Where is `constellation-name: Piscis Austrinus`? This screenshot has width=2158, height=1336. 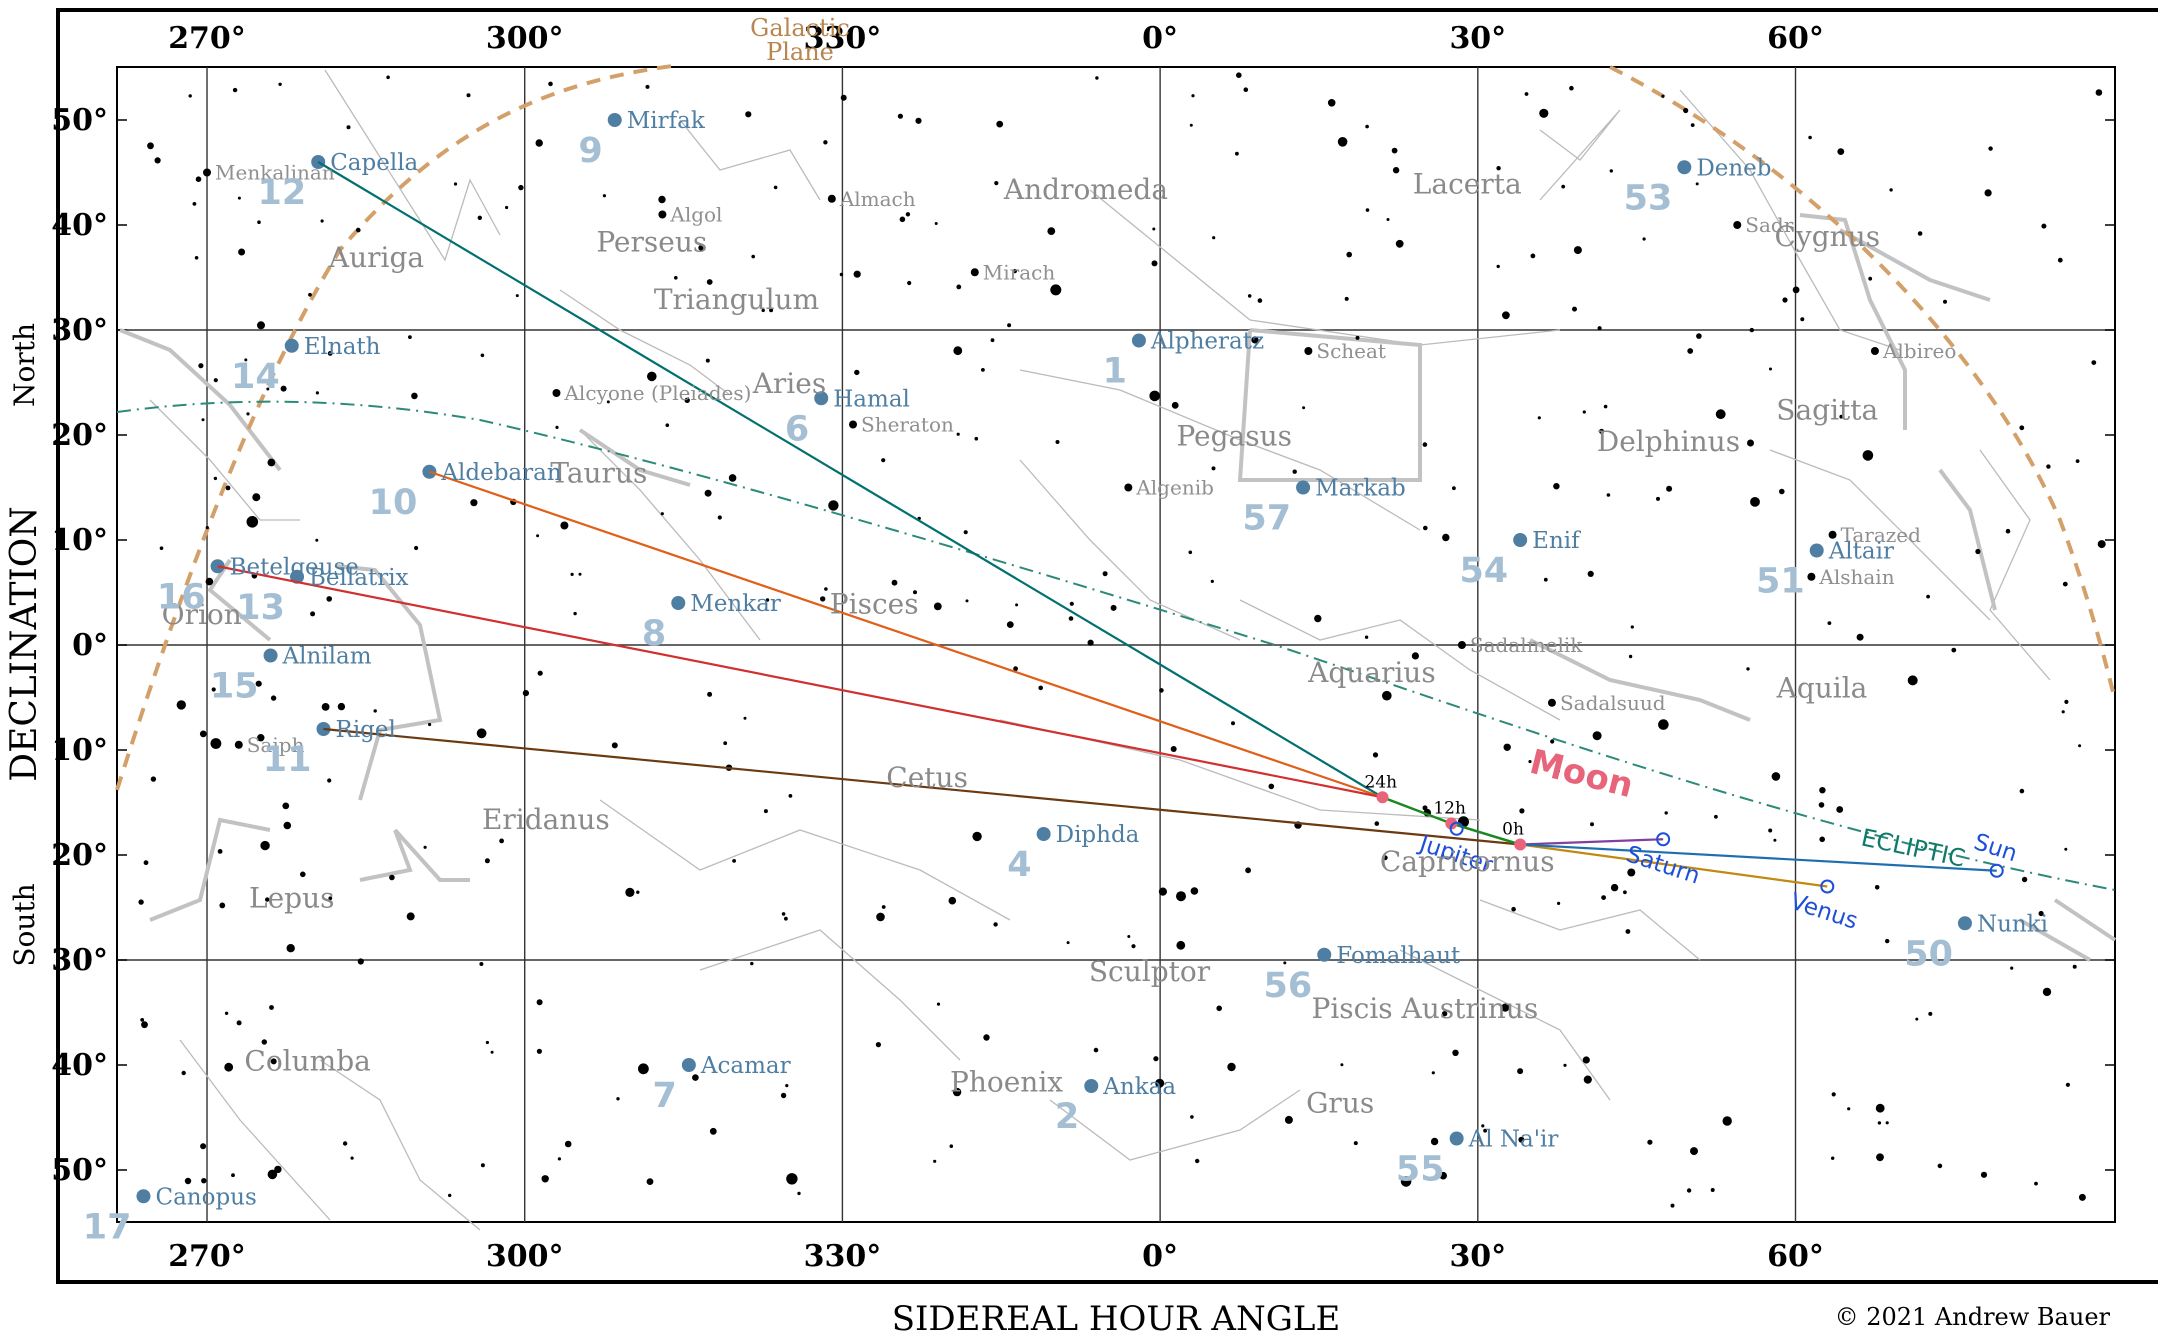
constellation-name: Piscis Austrinus is located at coordinates (1424, 1008).